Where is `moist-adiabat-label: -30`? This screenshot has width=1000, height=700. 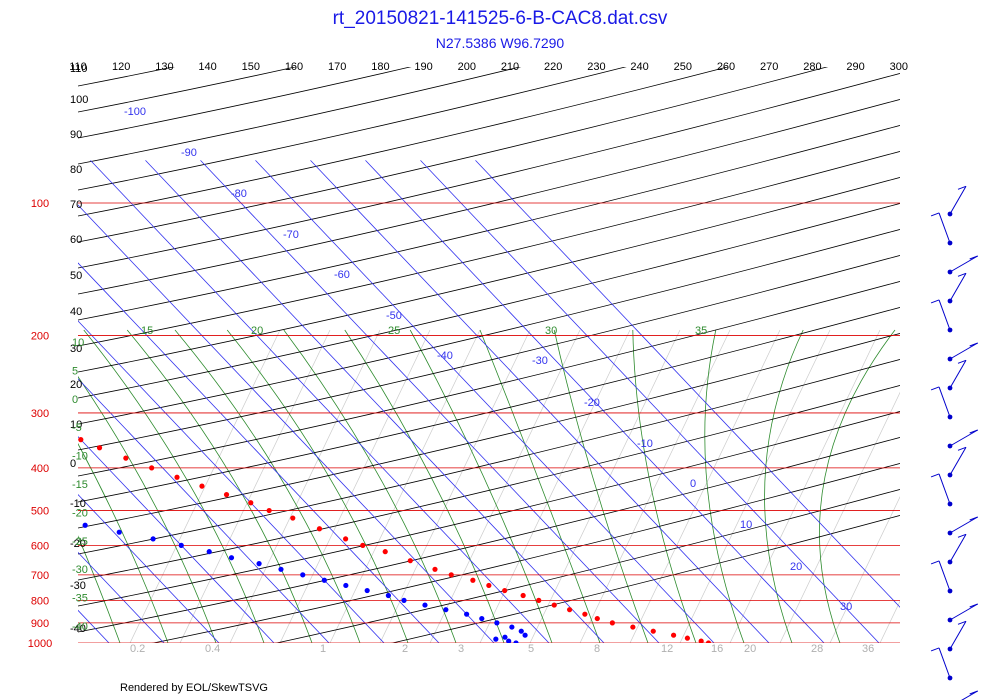
moist-adiabat-label: -30 is located at coordinates (80, 570).